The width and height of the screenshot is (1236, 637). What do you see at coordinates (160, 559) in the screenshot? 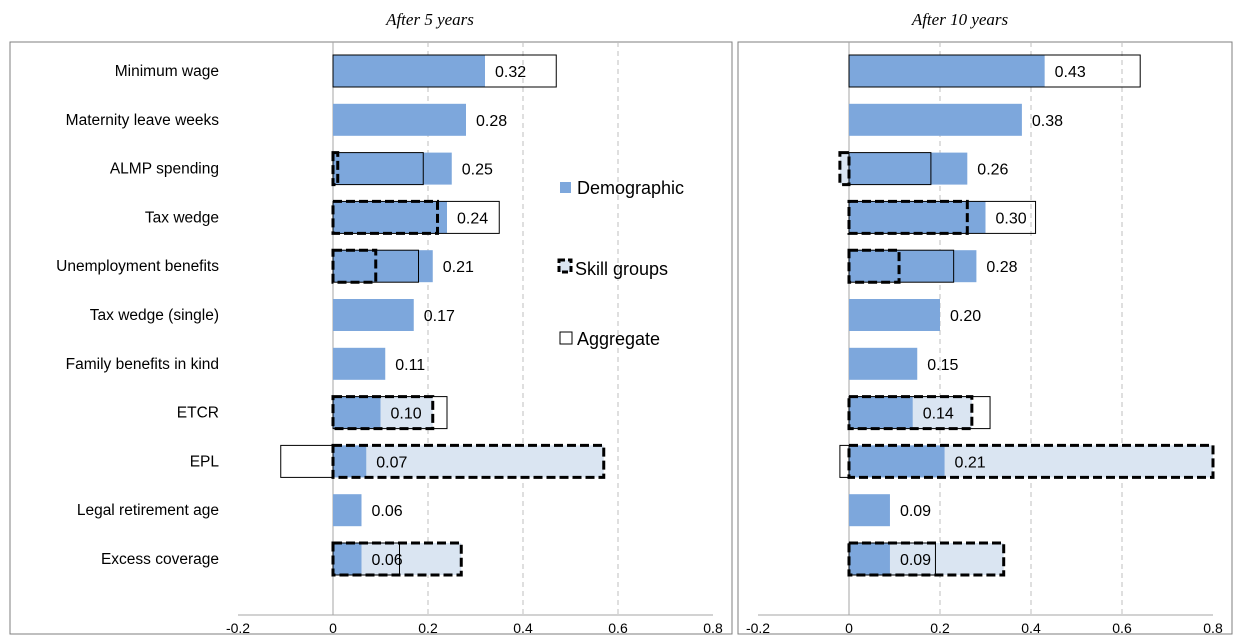
I see `category-label-10: Excess coverage` at bounding box center [160, 559].